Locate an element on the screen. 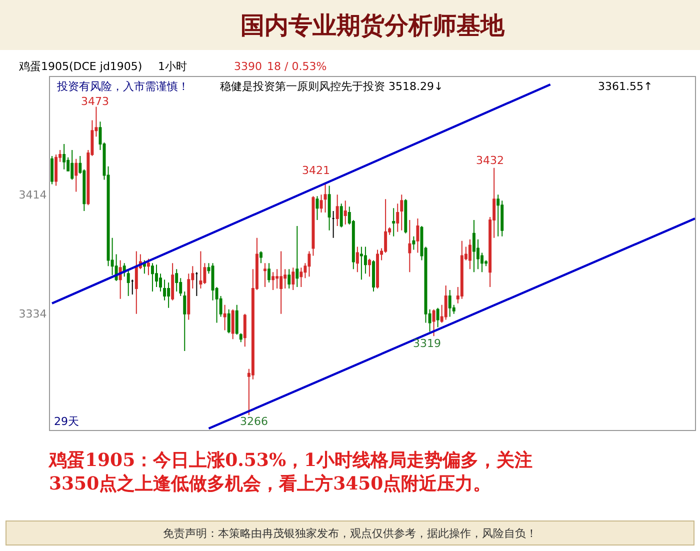 This screenshot has height=551, width=700. annotation: 投资有风险，入市需谨慎！ is located at coordinates (122, 86).